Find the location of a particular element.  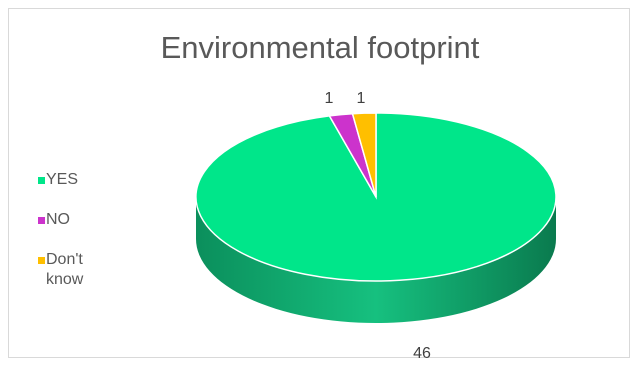

legend-item-dont-know: Don't know is located at coordinates (80, 270).